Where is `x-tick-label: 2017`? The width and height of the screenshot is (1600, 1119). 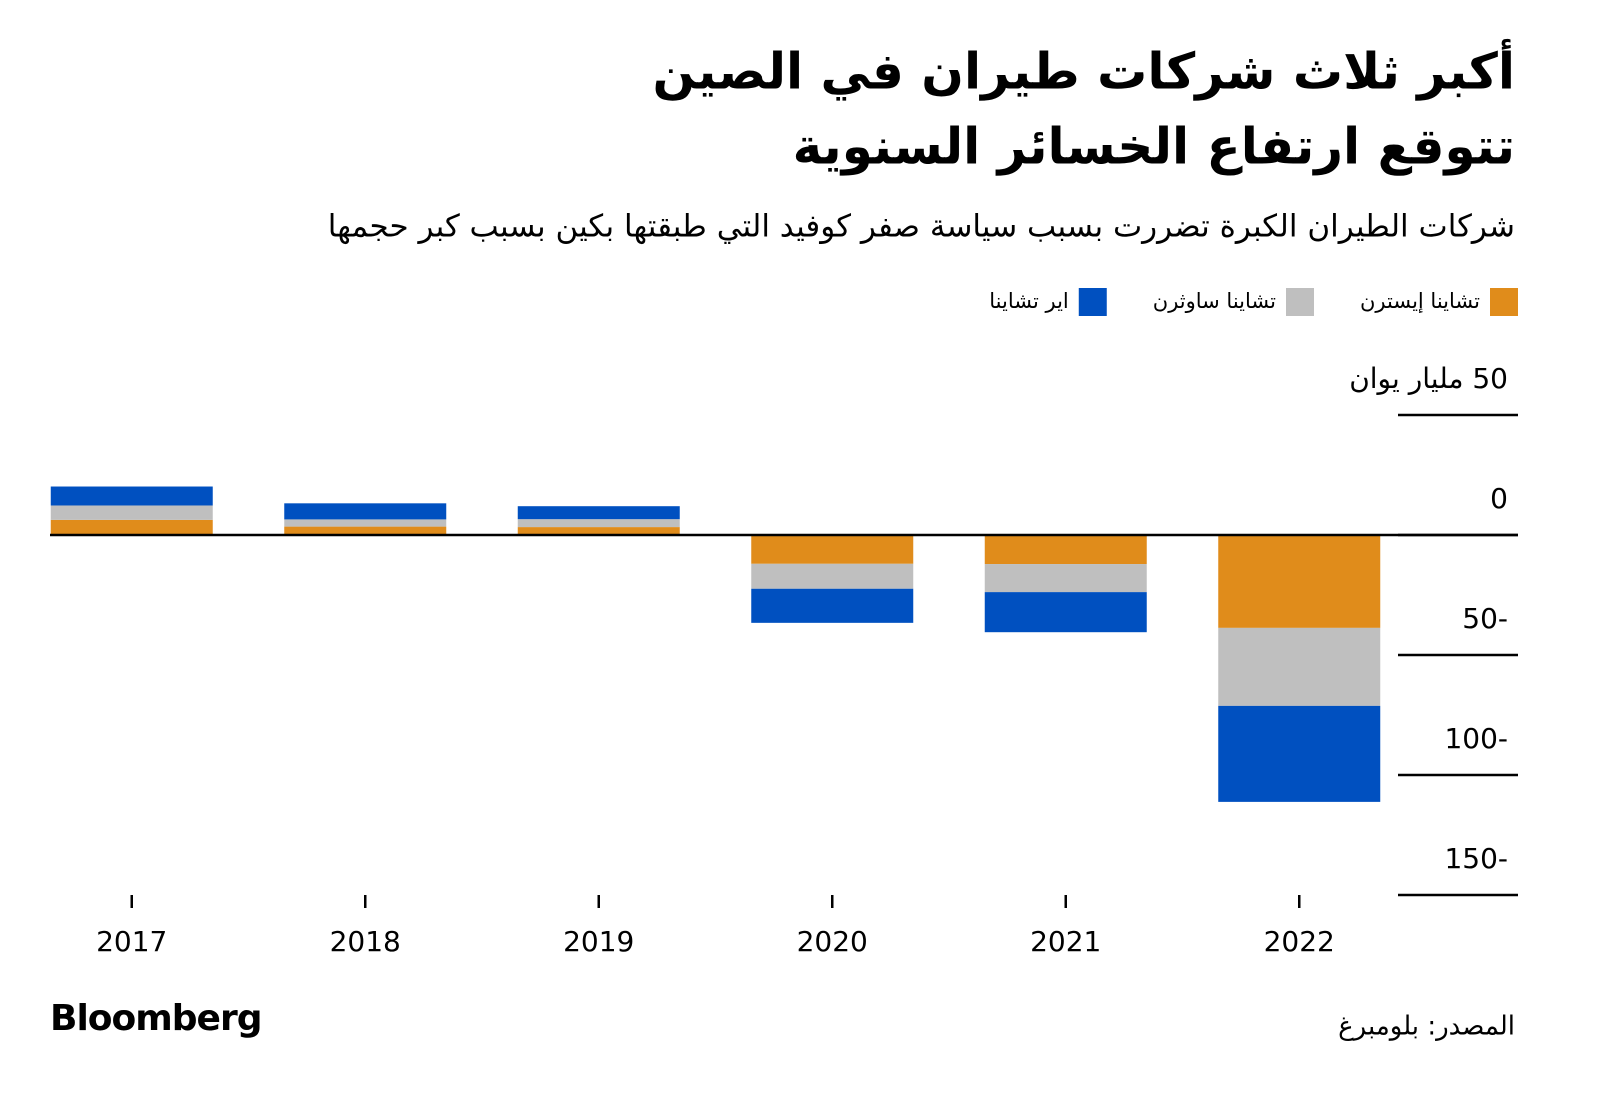 x-tick-label: 2017 is located at coordinates (131, 941).